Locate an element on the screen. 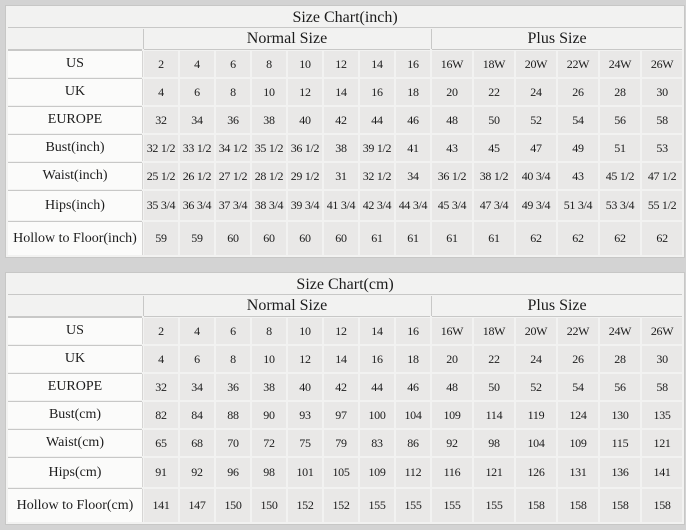 This screenshot has height=530, width=686. row-label: Bust(inch) is located at coordinates (75, 148).